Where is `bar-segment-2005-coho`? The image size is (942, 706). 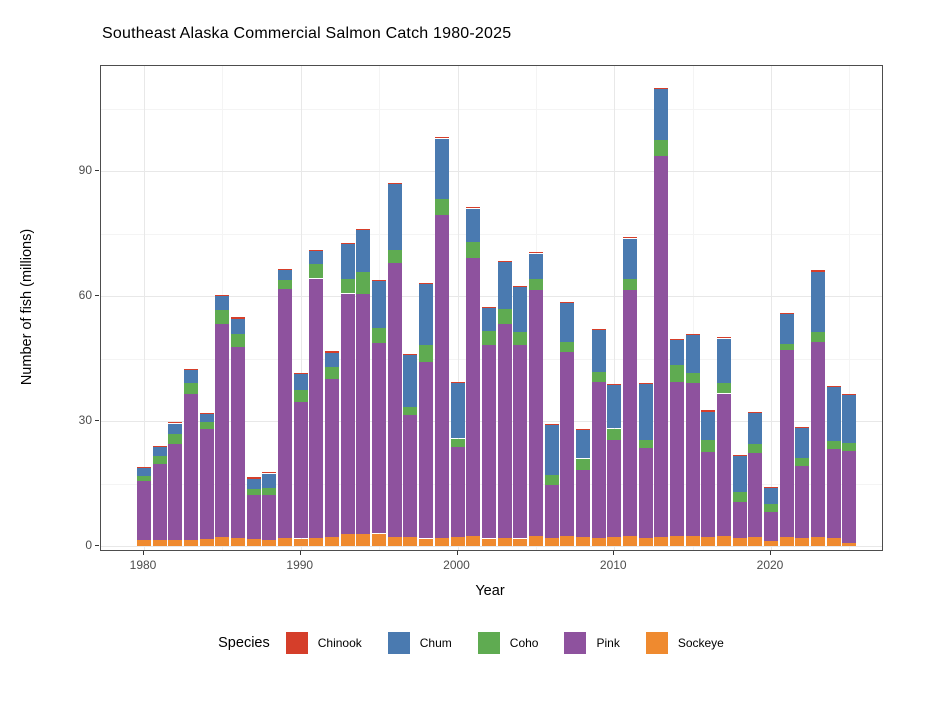
bar-segment-2005-coho is located at coordinates (535, 284).